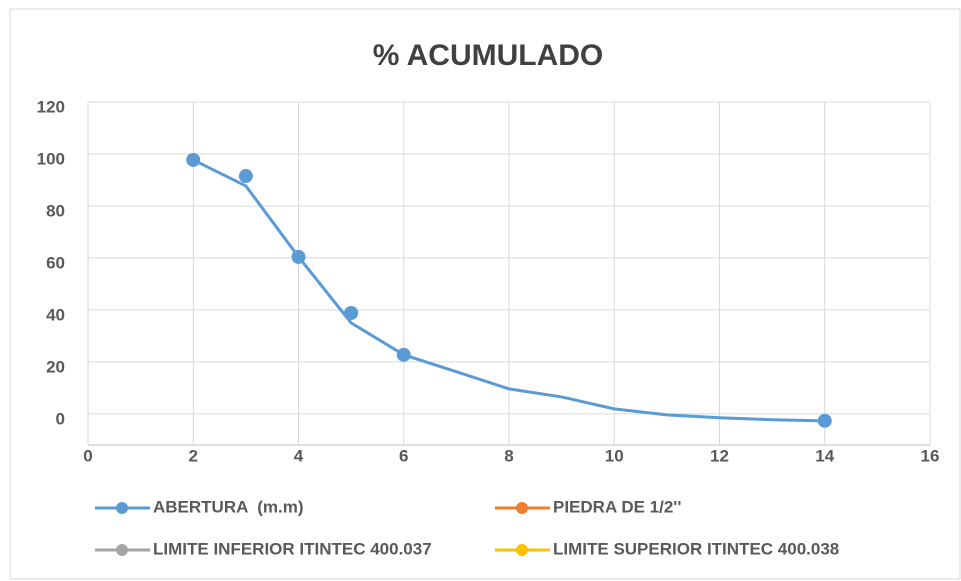 This screenshot has width=961, height=581. What do you see at coordinates (930, 455) in the screenshot?
I see `x-tick-label: 16` at bounding box center [930, 455].